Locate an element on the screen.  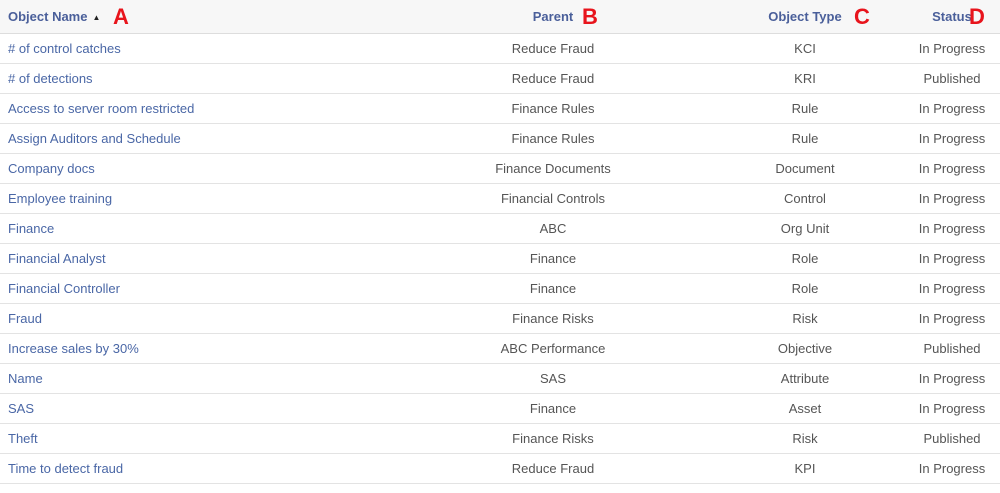
table-row: Name SAS Attribute In Progress is located at coordinates (500, 378).